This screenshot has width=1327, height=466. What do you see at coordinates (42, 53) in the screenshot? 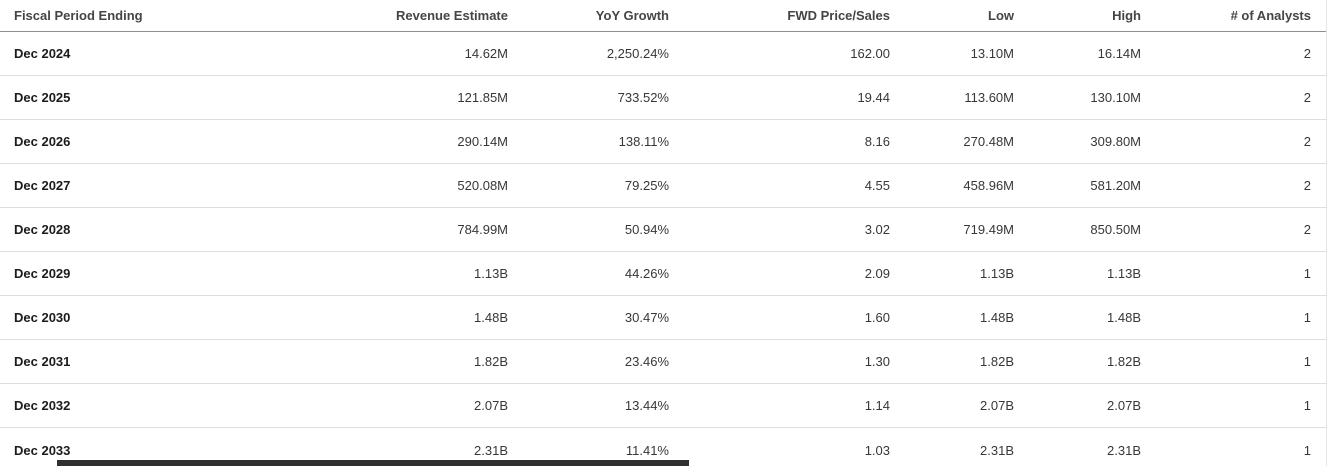
I see `cell-period: Dec 2024` at bounding box center [42, 53].